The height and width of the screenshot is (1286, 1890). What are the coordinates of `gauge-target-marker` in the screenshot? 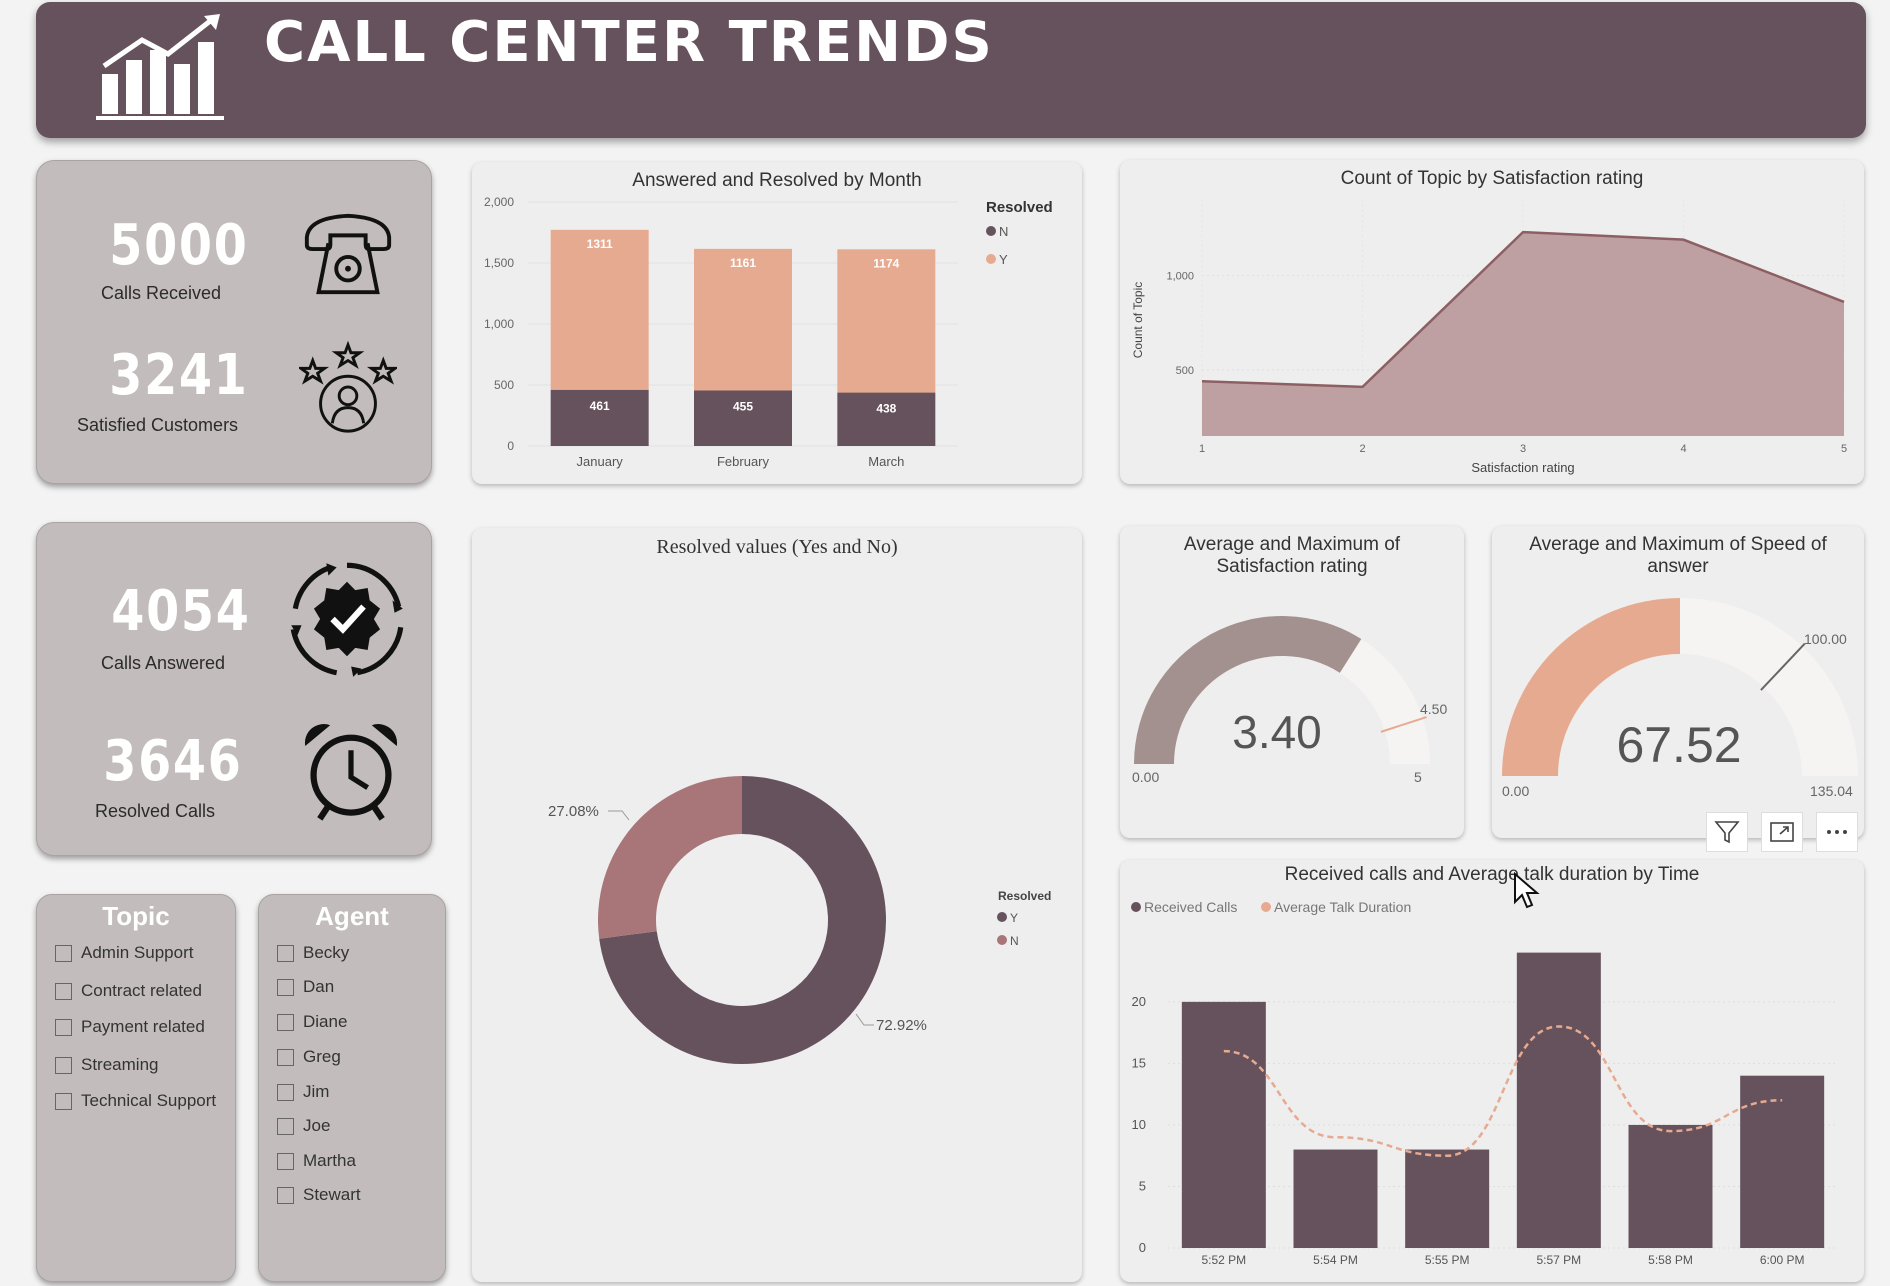 It's located at (1783, 666).